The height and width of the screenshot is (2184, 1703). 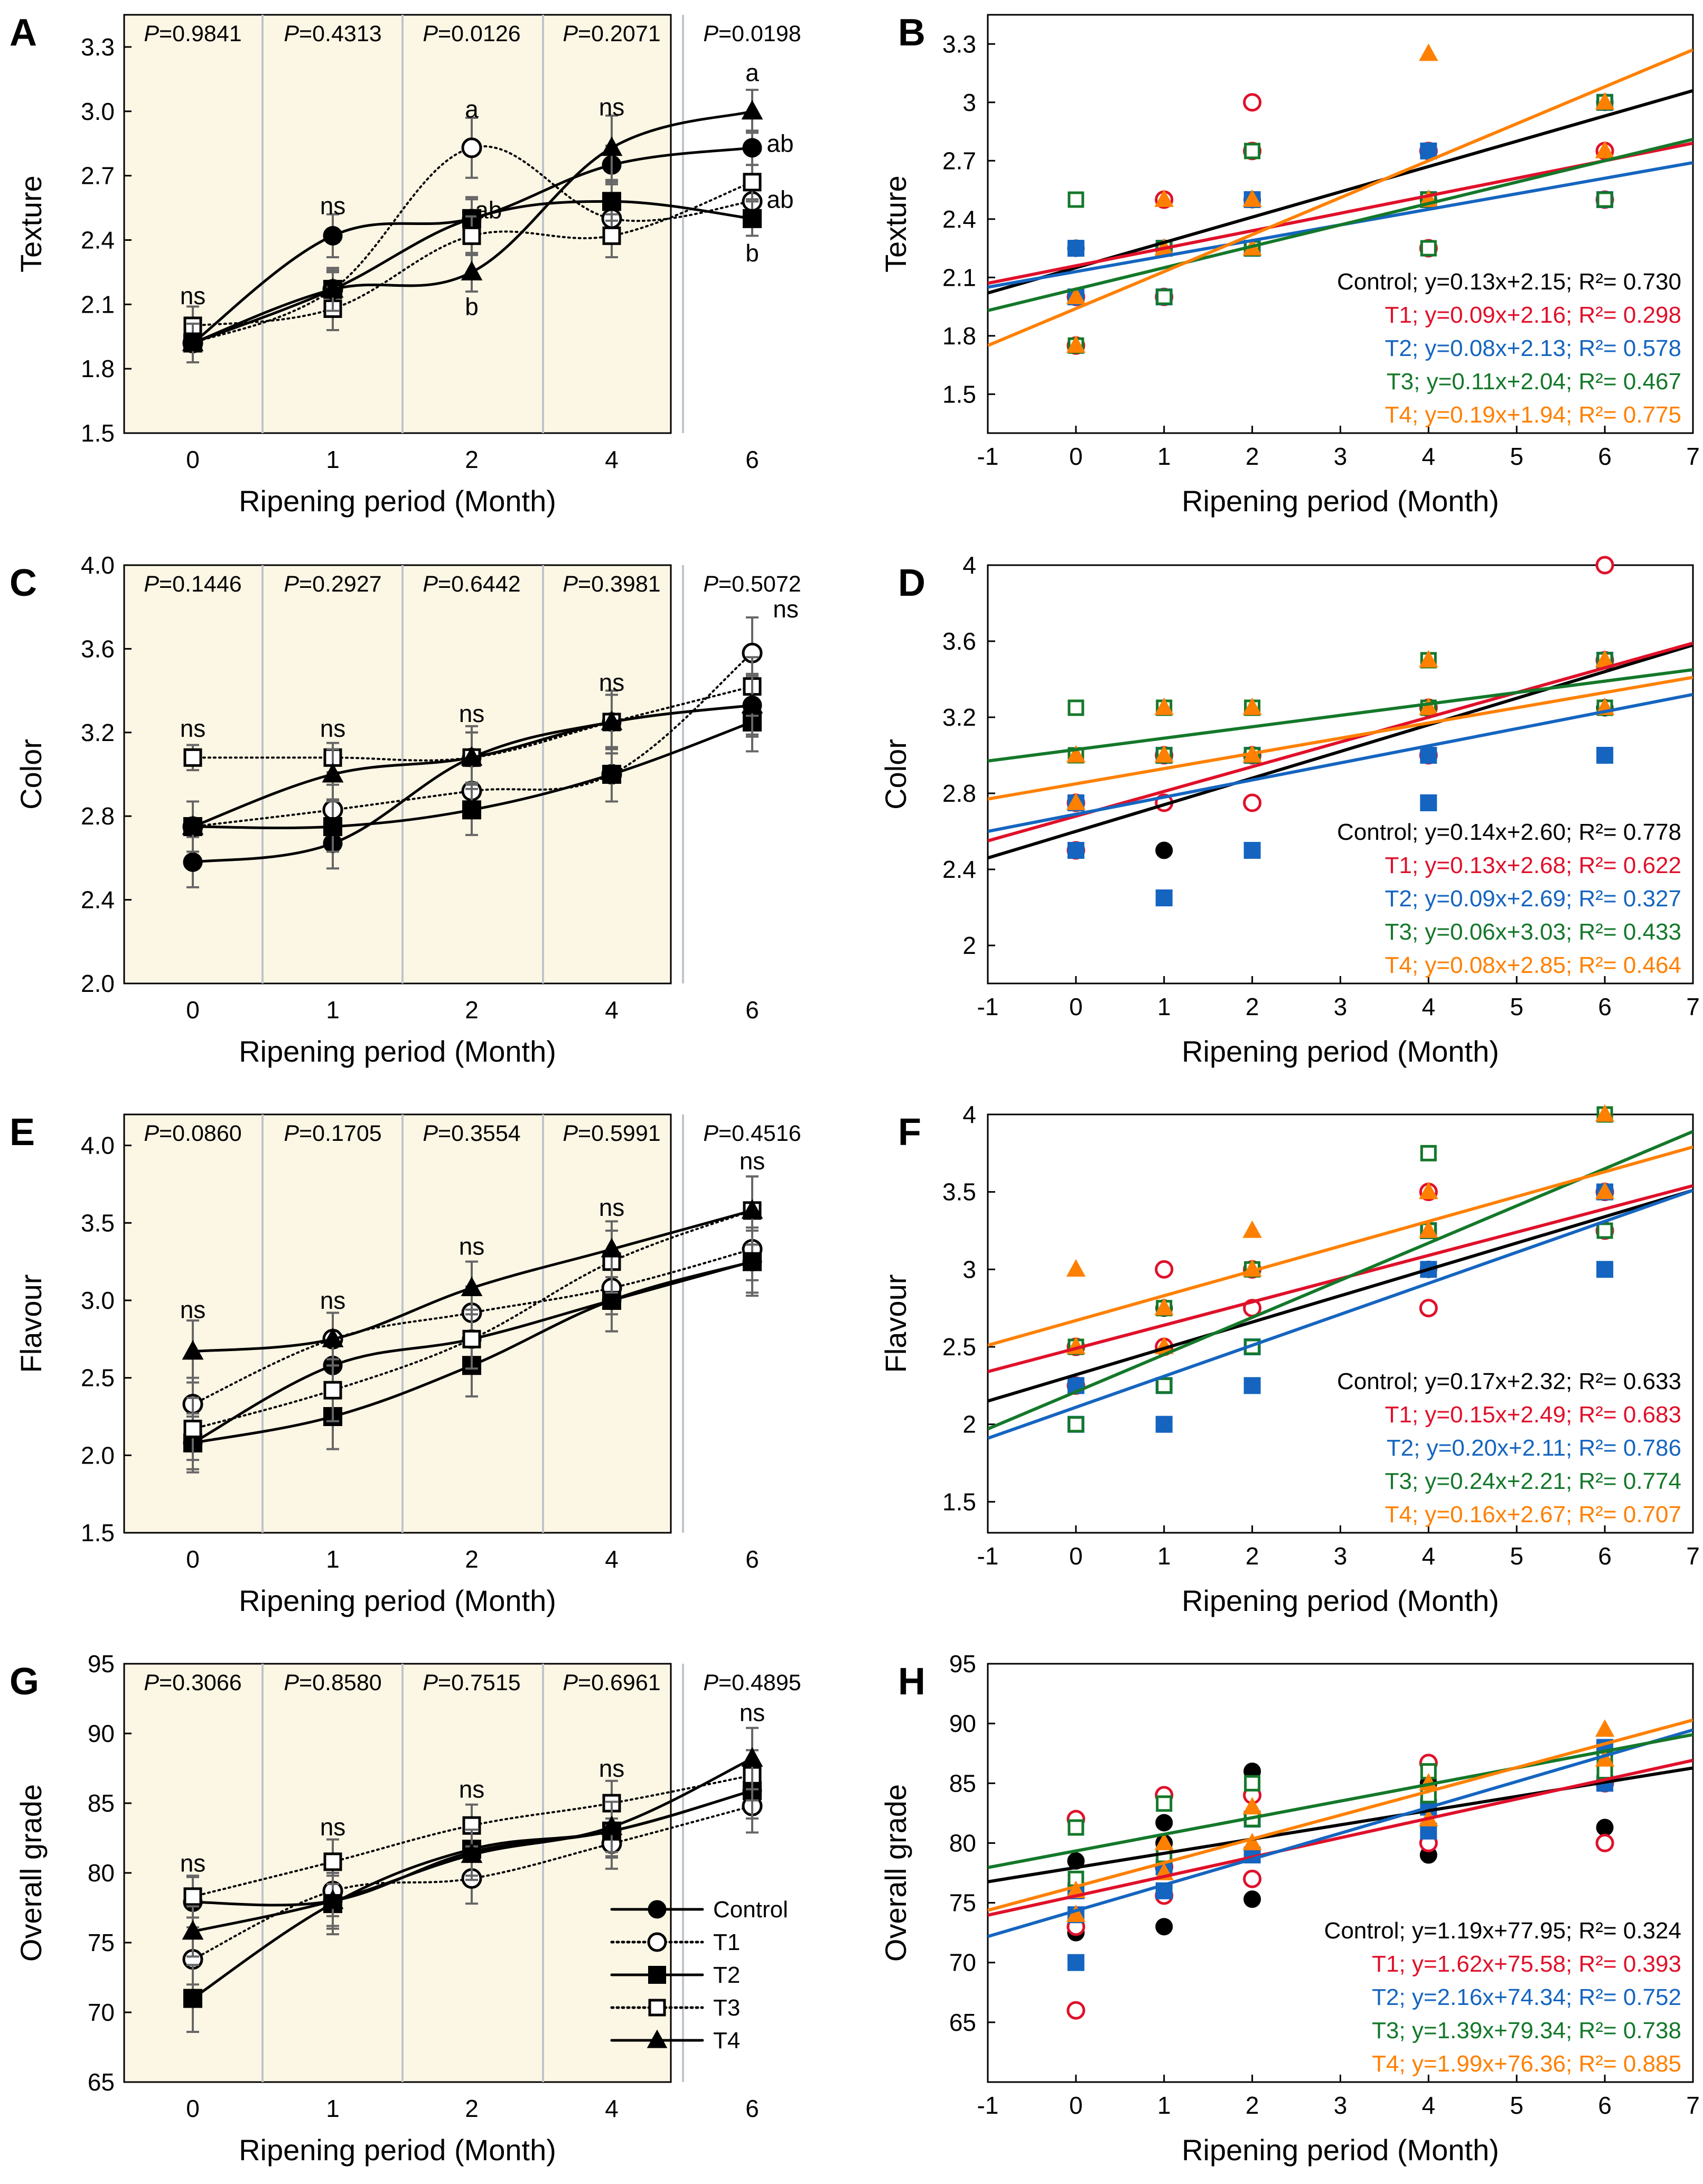 I want to click on p-value-label: P=0.3066, so click(x=192, y=1683).